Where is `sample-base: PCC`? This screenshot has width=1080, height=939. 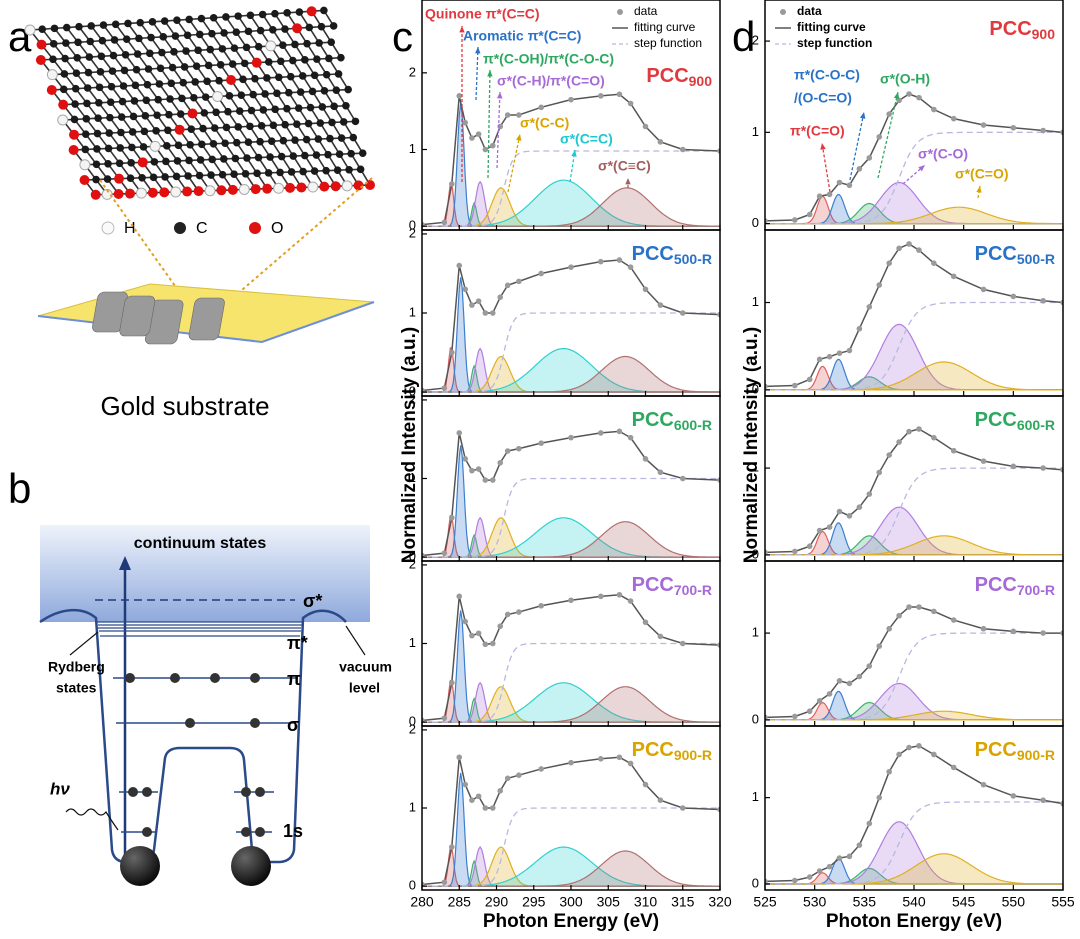
sample-base: PCC is located at coordinates (653, 420).